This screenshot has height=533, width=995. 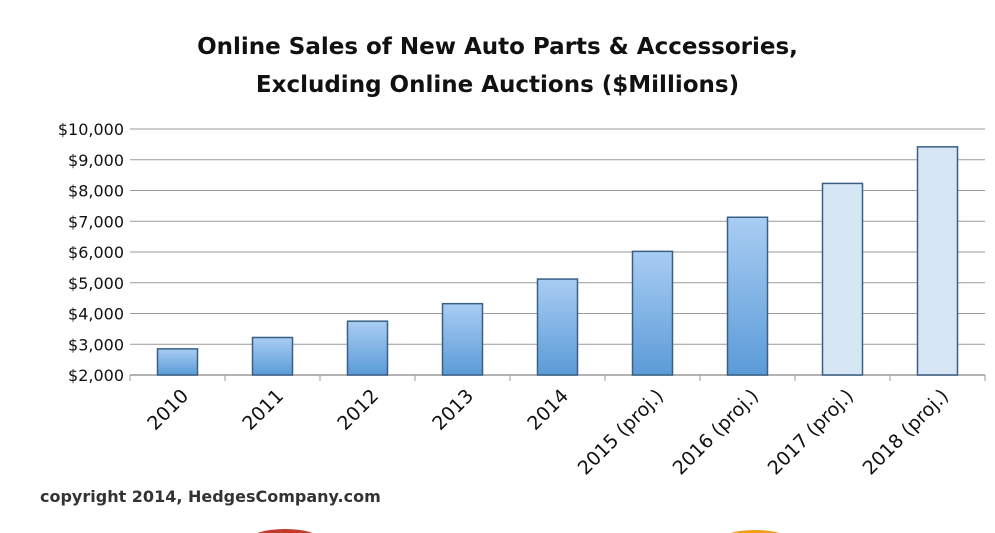 What do you see at coordinates (755, 531) in the screenshot?
I see `decorative-orange-arc` at bounding box center [755, 531].